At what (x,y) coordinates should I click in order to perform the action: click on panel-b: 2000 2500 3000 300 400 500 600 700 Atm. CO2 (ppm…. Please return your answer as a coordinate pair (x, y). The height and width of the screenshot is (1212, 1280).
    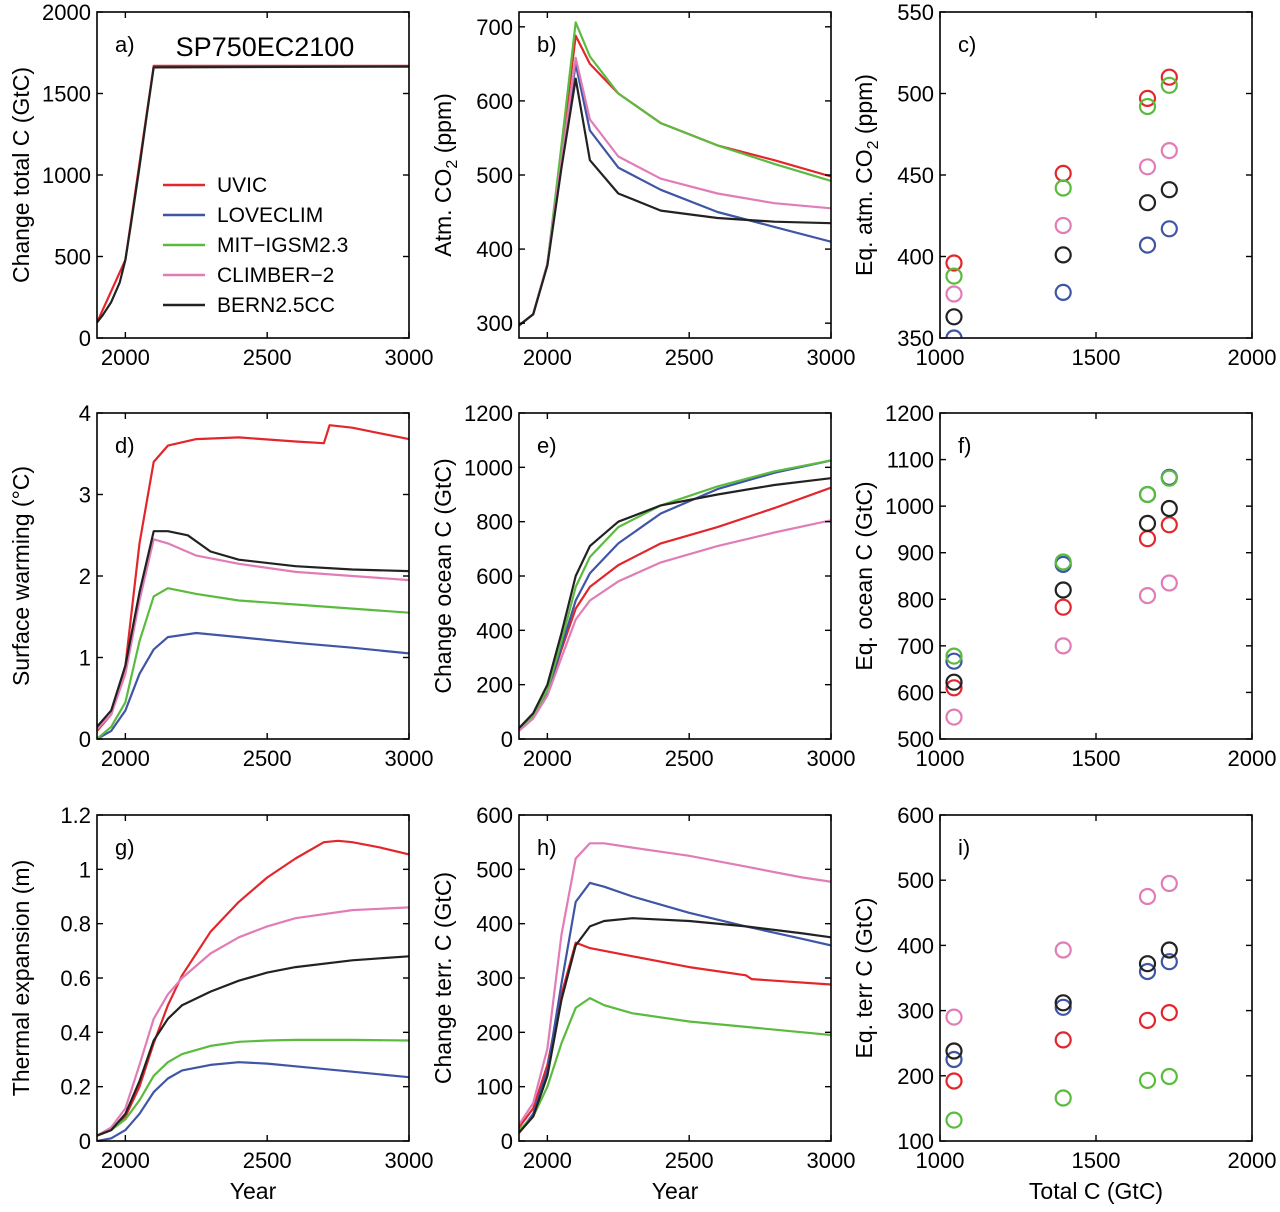
    Looking at the image, I should click on (643, 190).